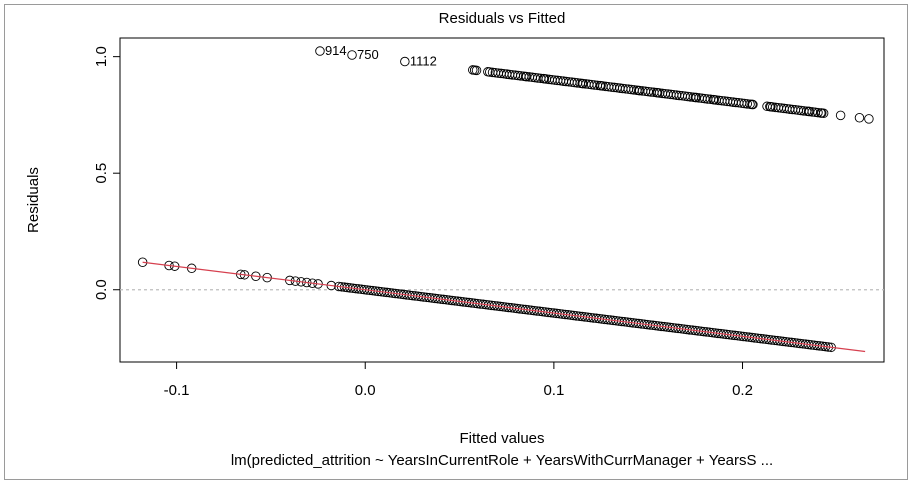 Image resolution: width=916 pixels, height=488 pixels. What do you see at coordinates (101, 289) in the screenshot?
I see `y-tick-label: 0.0` at bounding box center [101, 289].